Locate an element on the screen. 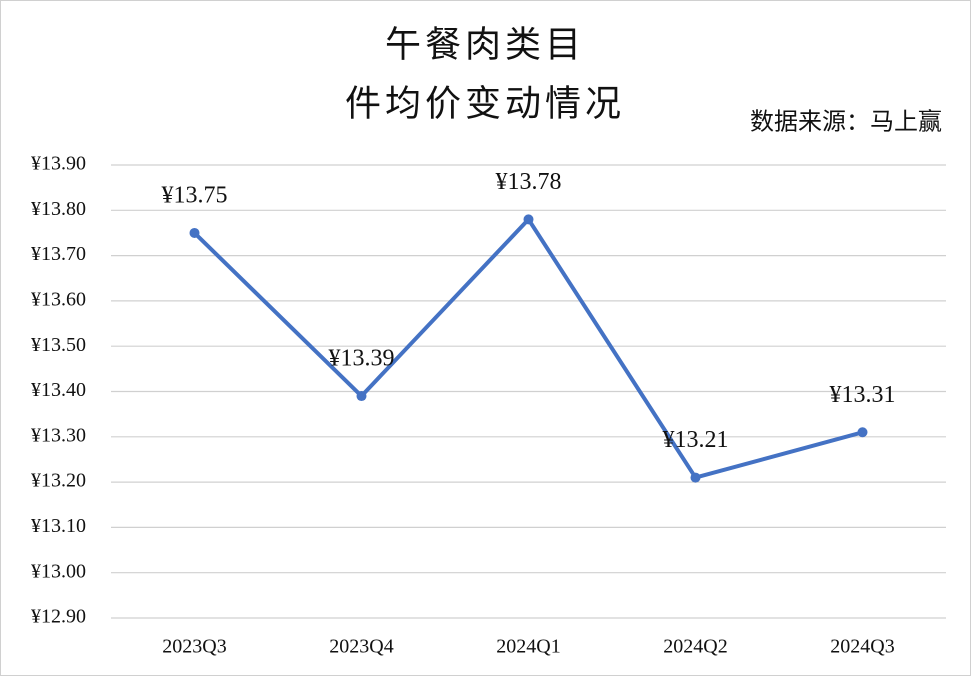 Image resolution: width=971 pixels, height=676 pixels. x-tick-label: 2023Q3 is located at coordinates (194, 647).